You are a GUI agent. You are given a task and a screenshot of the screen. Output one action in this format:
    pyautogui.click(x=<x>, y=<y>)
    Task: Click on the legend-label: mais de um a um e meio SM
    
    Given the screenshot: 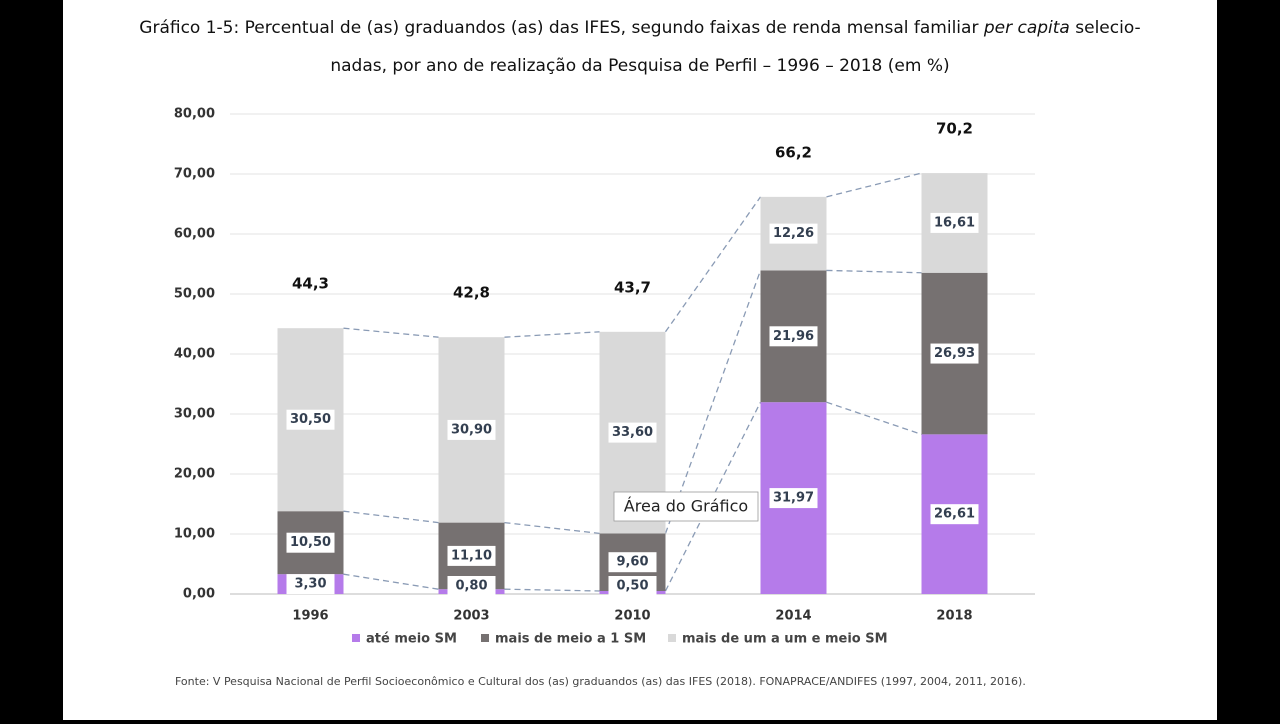 What is the action you would take?
    pyautogui.click(x=785, y=639)
    